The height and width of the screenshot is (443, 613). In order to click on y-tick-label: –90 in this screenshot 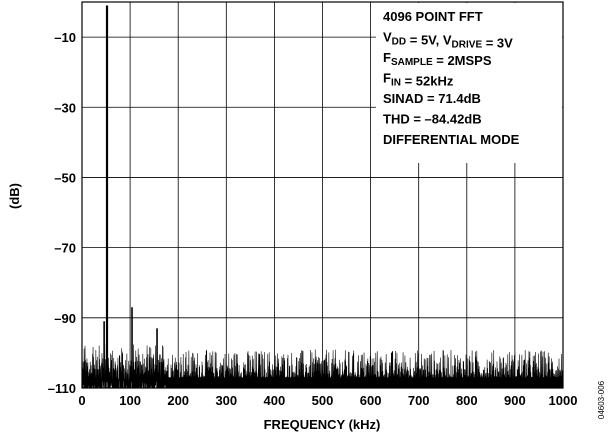, I will do `click(65, 318)`.